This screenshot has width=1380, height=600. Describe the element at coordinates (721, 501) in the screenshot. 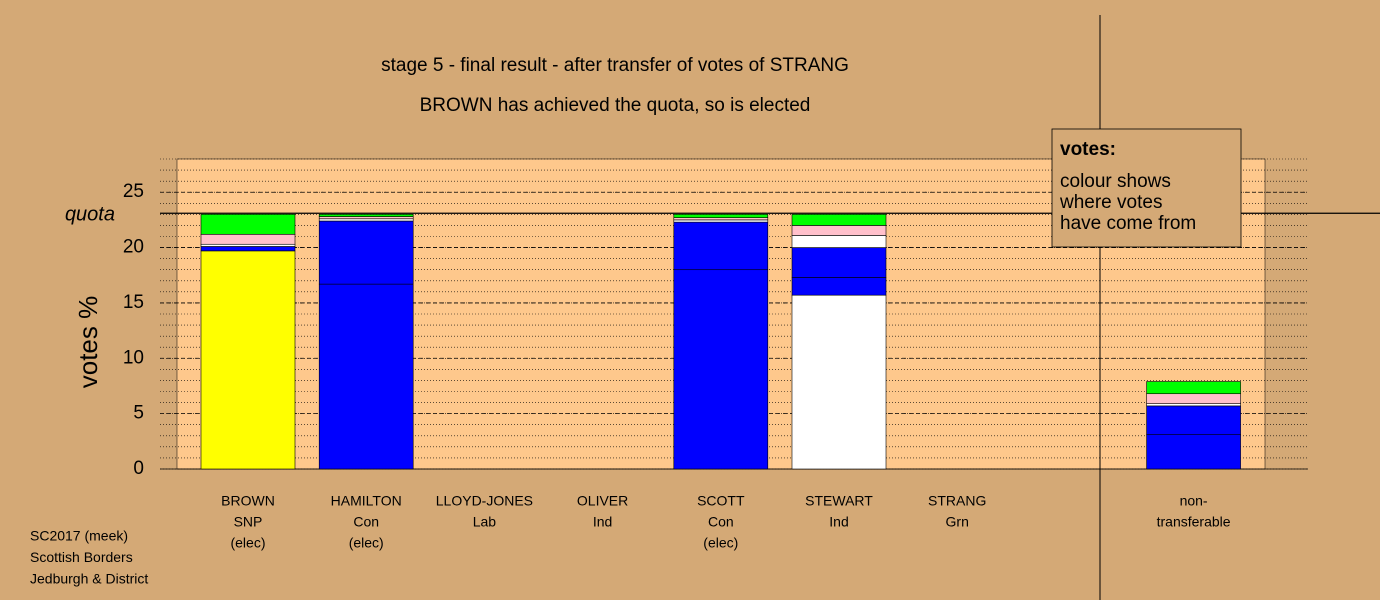

I see `x-tick-label: SCOTT` at that location.